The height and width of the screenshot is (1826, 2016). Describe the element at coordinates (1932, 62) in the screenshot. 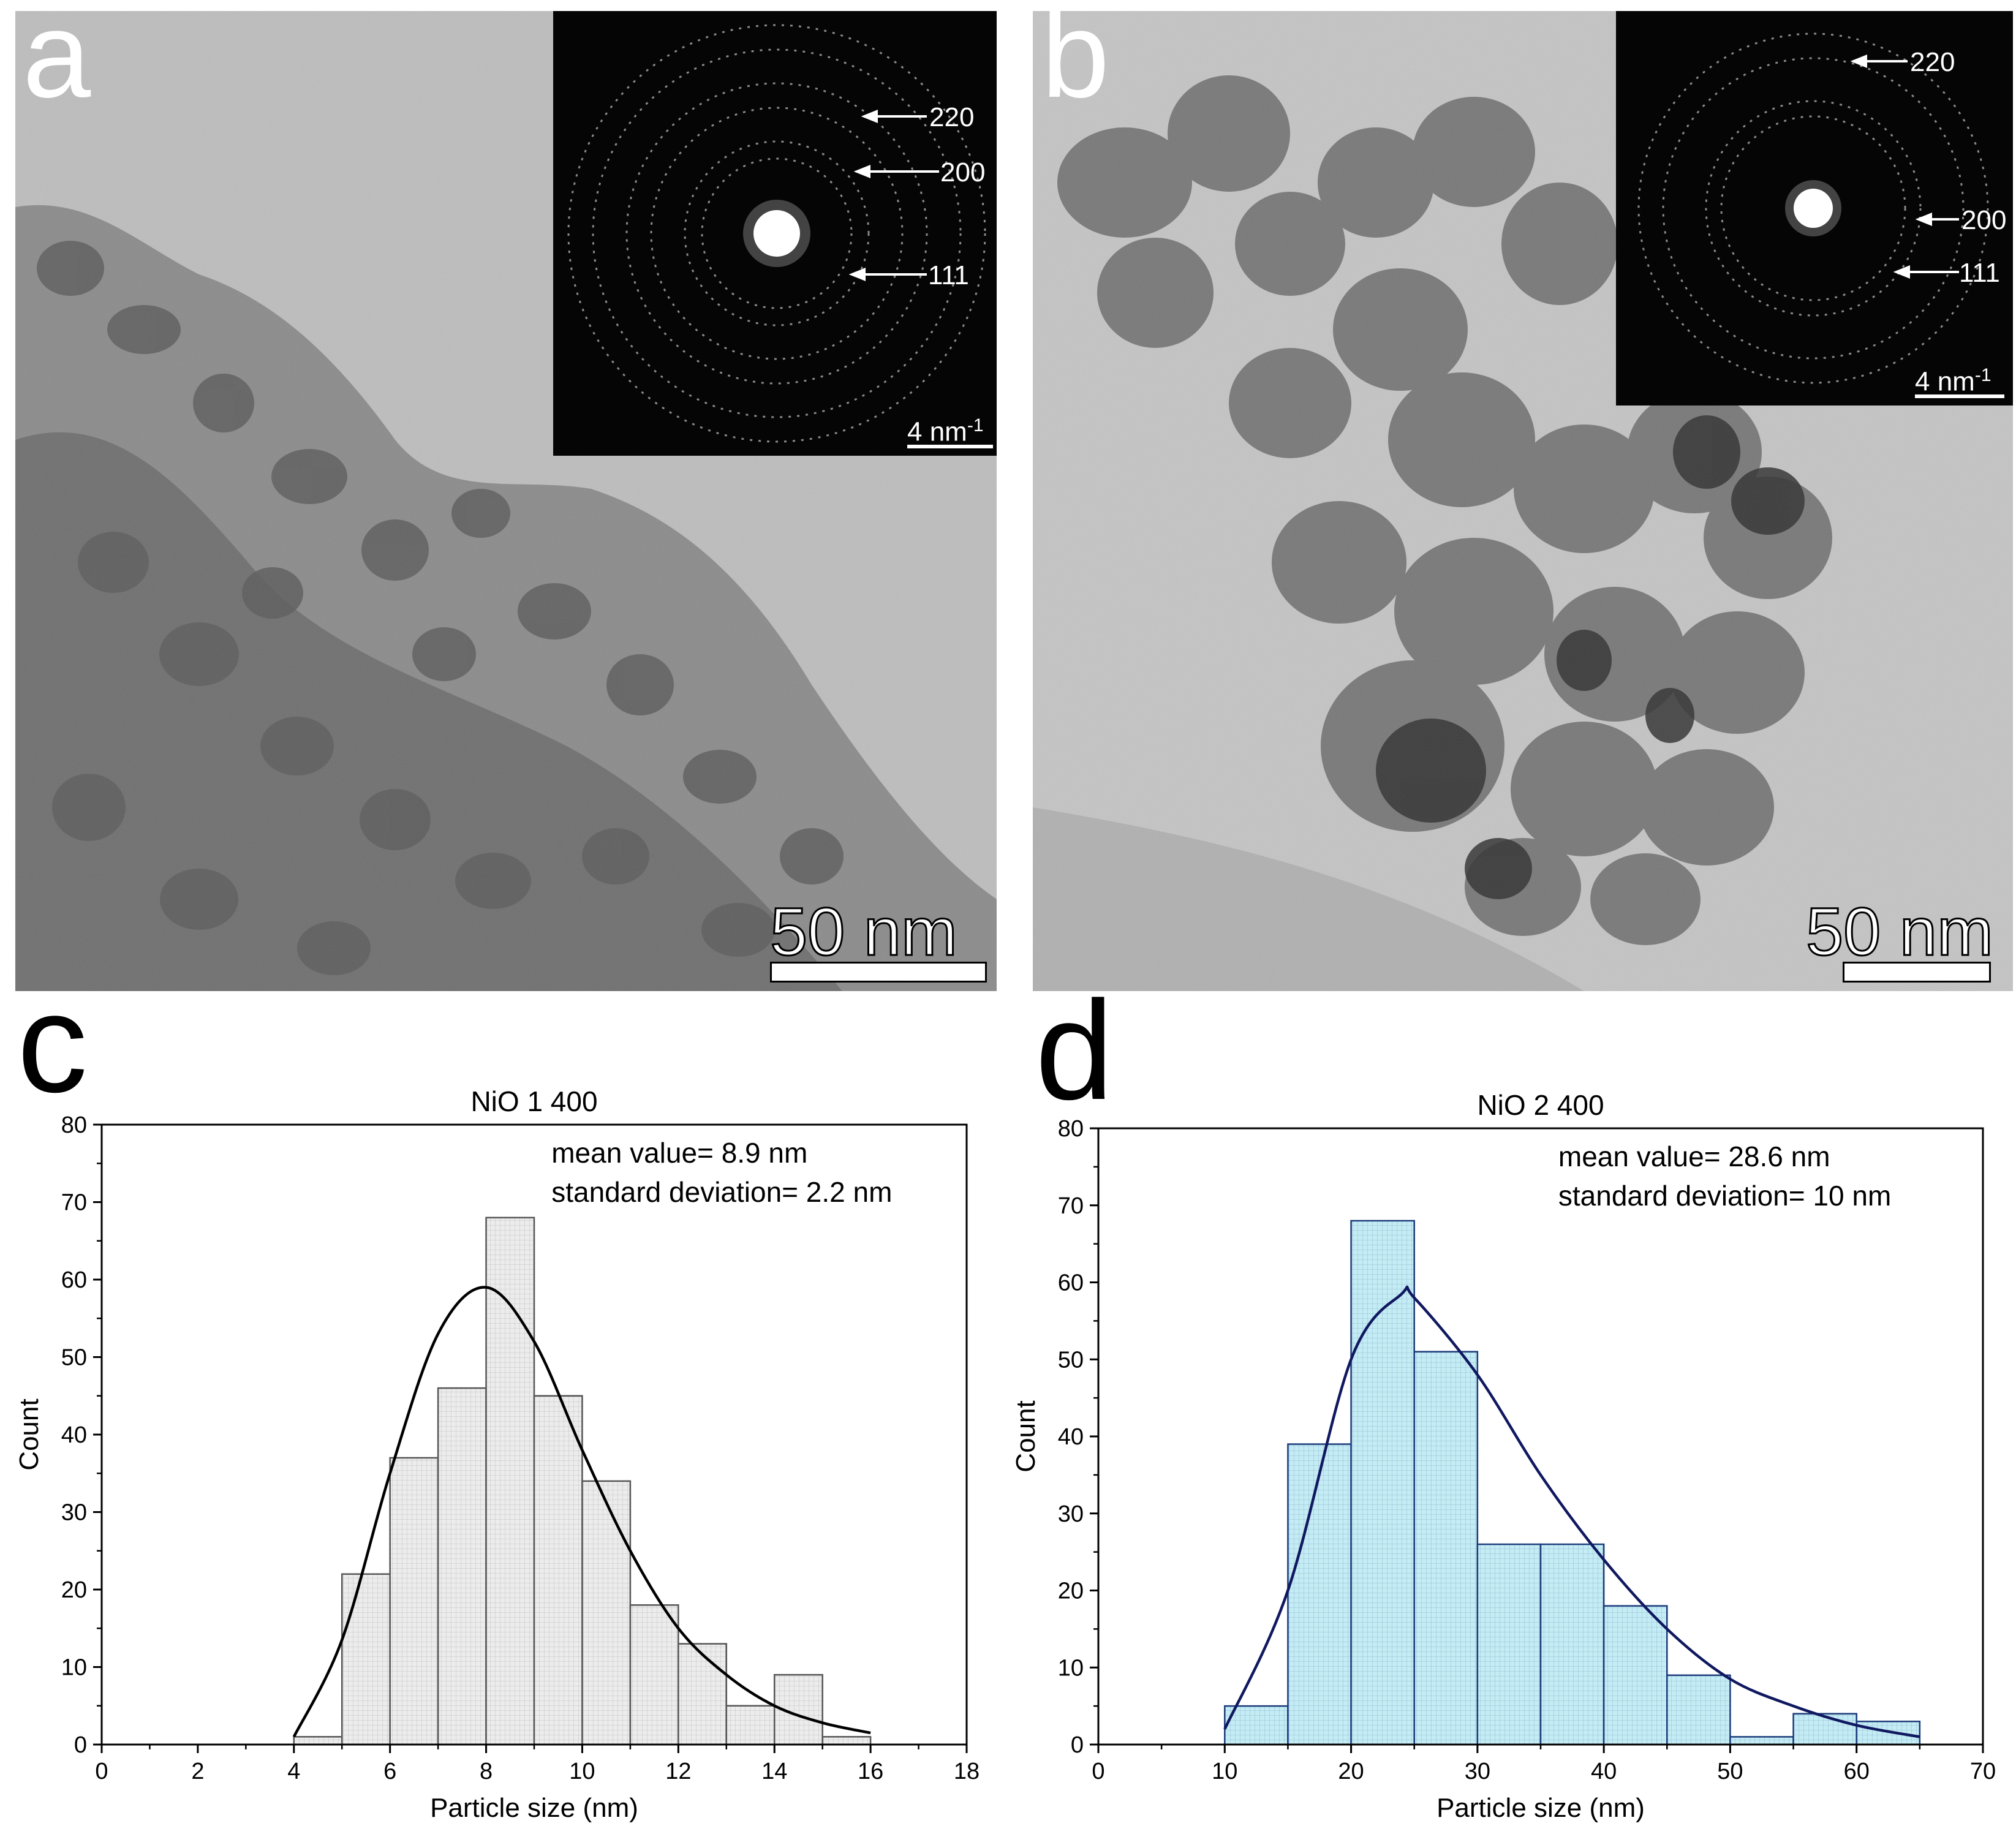

I see `ring-label-220-b: 220` at that location.